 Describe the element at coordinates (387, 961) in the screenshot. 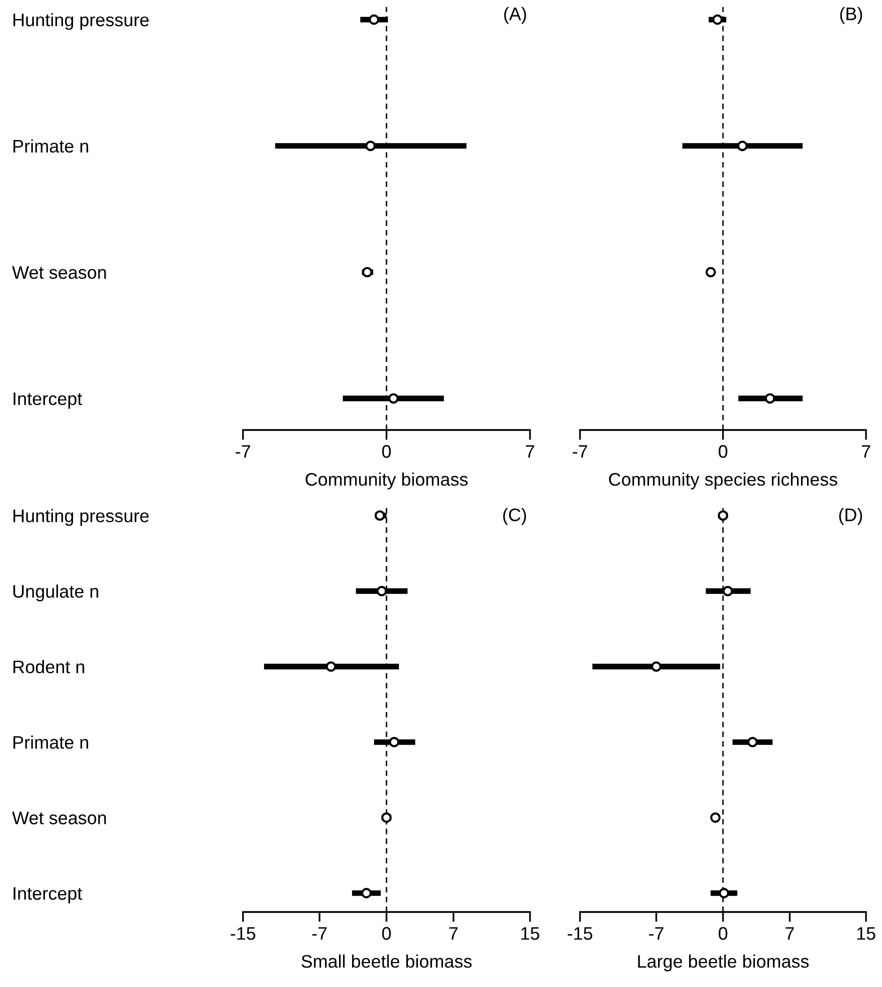

I see `x-axis-title: Small beetle biomass` at that location.